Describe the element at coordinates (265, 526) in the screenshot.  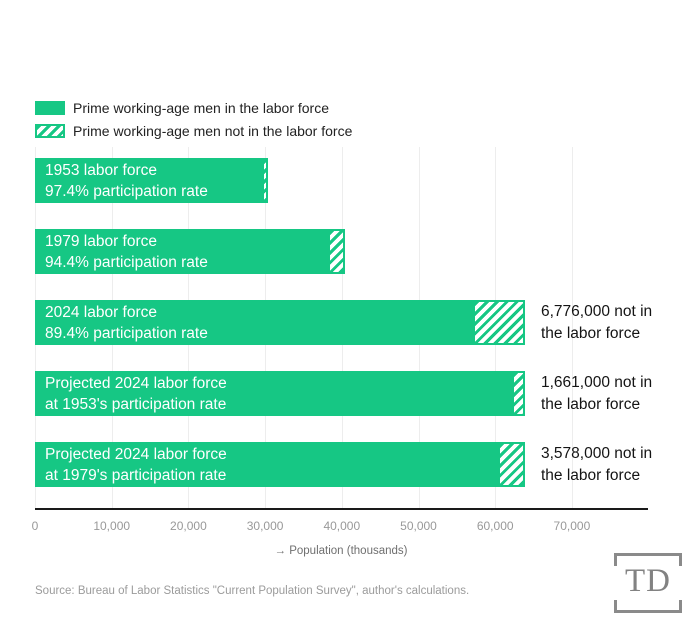
I see `axis-tick-label: 30,000` at that location.